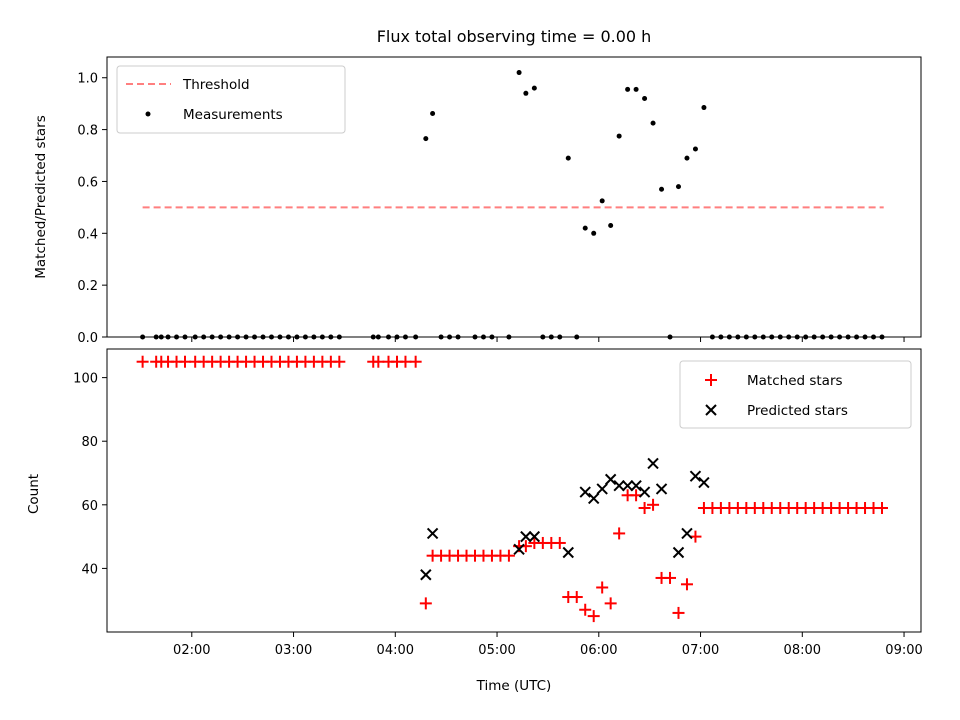  What do you see at coordinates (85, 379) in the screenshot?
I see `bottom-y-tick-label: 100` at bounding box center [85, 379].